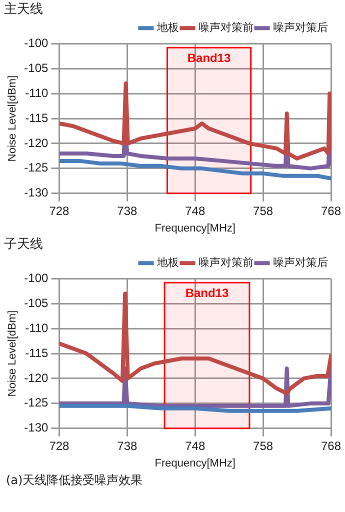 Image resolution: width=345 pixels, height=512 pixels. Describe the element at coordinates (74, 480) in the screenshot. I see `text: (a)天线降低接受噪声效果` at that location.